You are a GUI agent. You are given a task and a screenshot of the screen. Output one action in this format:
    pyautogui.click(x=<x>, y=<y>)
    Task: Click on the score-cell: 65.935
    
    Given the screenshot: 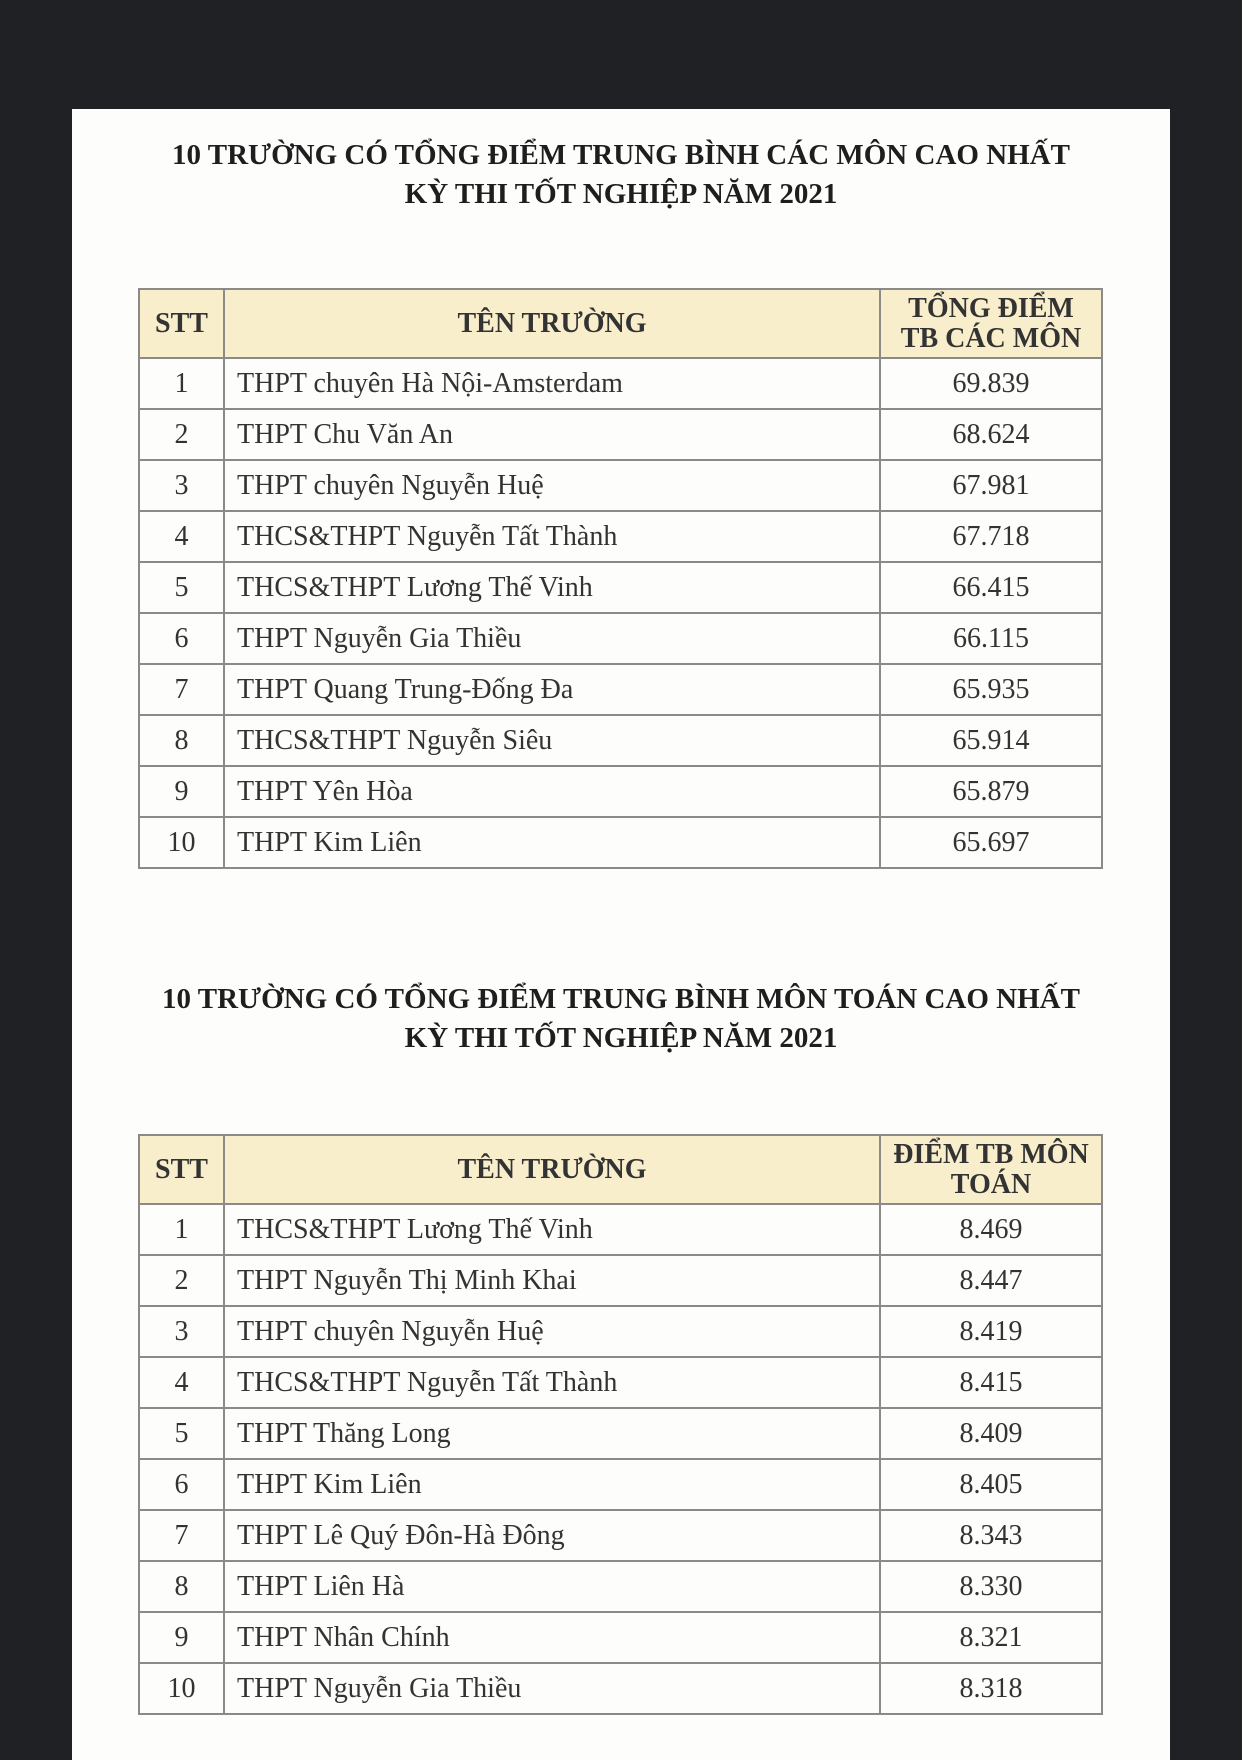 What is the action you would take?
    pyautogui.click(x=991, y=689)
    